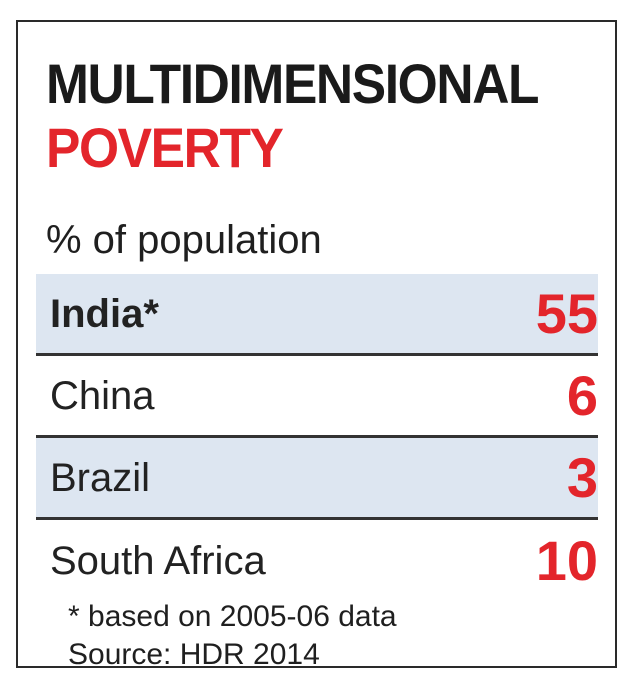  I want to click on row-label-south-africa: South Africa, so click(158, 561).